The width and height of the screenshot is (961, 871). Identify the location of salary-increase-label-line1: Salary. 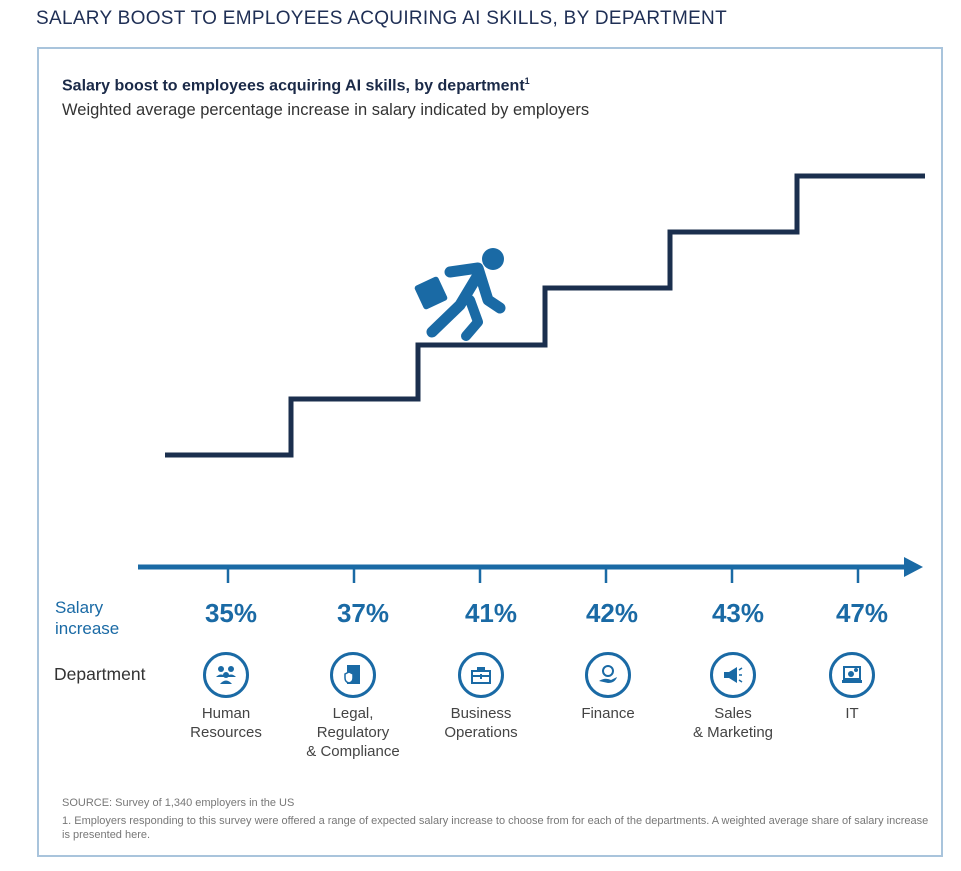
(79, 607).